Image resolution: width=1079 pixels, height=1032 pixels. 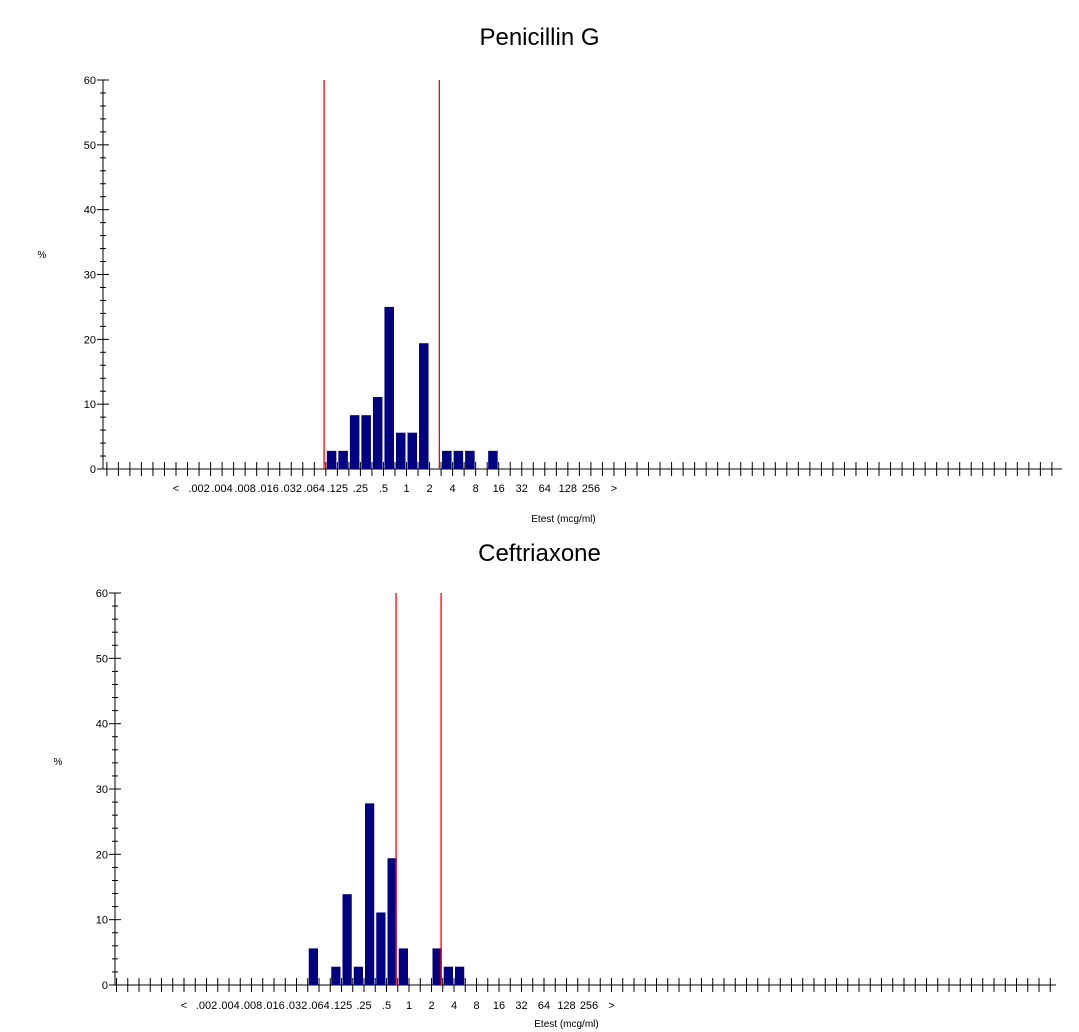 What do you see at coordinates (566, 1024) in the screenshot?
I see `x-axis-label: Etest (mcg/ml)` at bounding box center [566, 1024].